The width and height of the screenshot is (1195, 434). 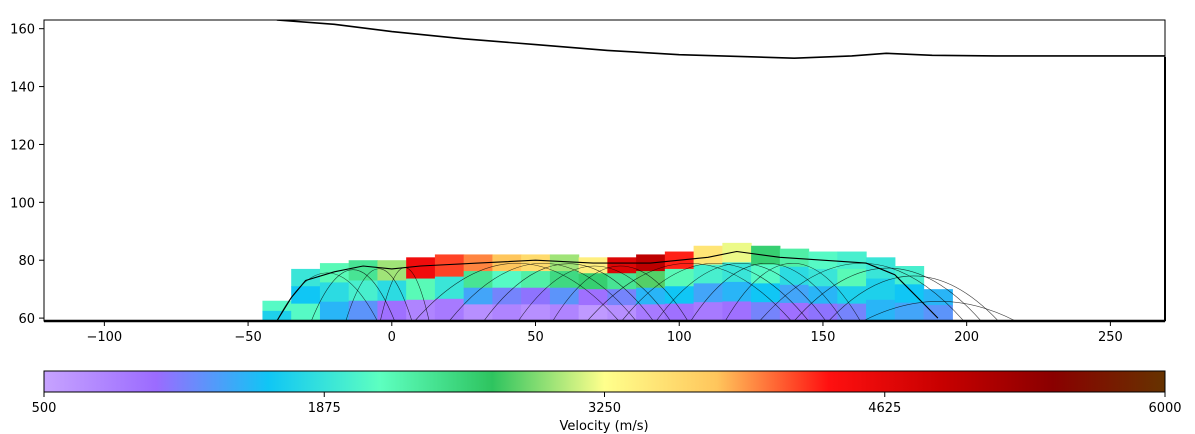 I want to click on colorbar-label: Velocity (m/s), so click(x=603, y=426).